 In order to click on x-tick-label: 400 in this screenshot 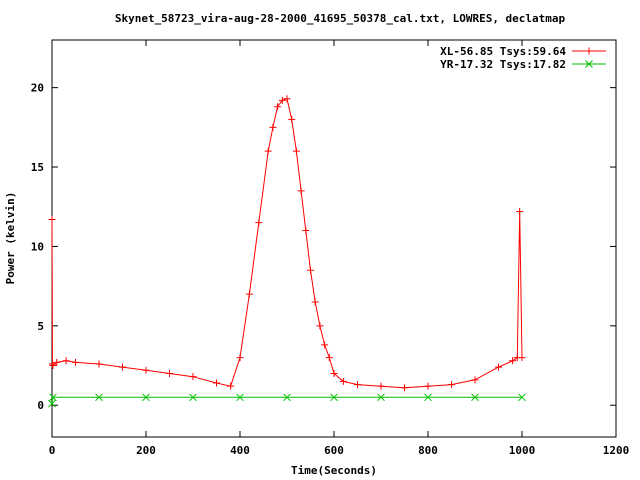, I will do `click(240, 450)`.